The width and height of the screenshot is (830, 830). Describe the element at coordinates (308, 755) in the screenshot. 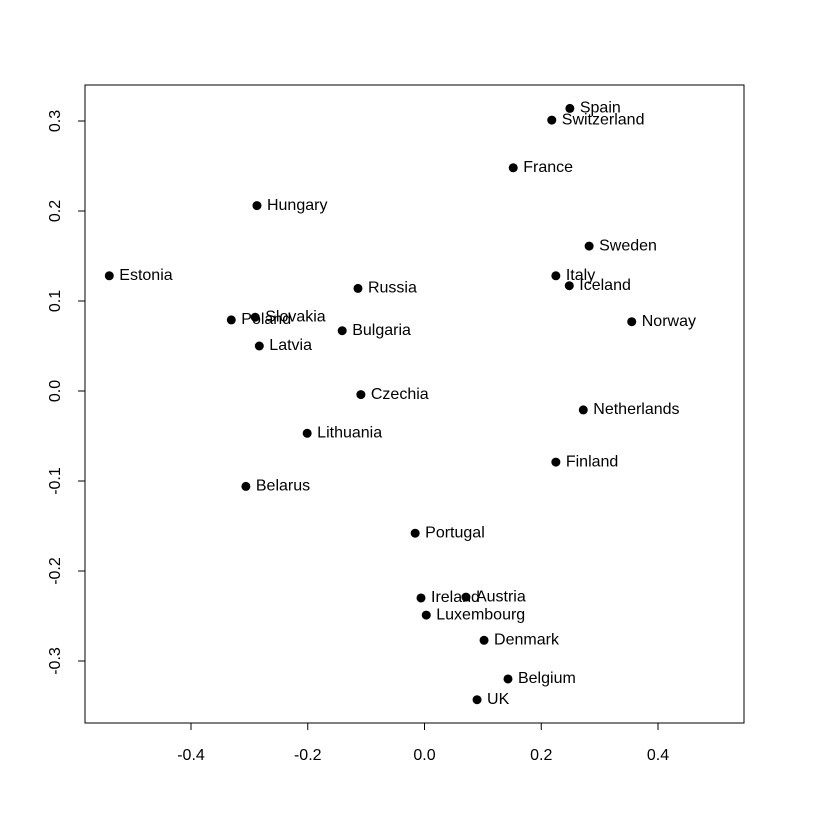

I see `x-tick-label: -0.2` at that location.